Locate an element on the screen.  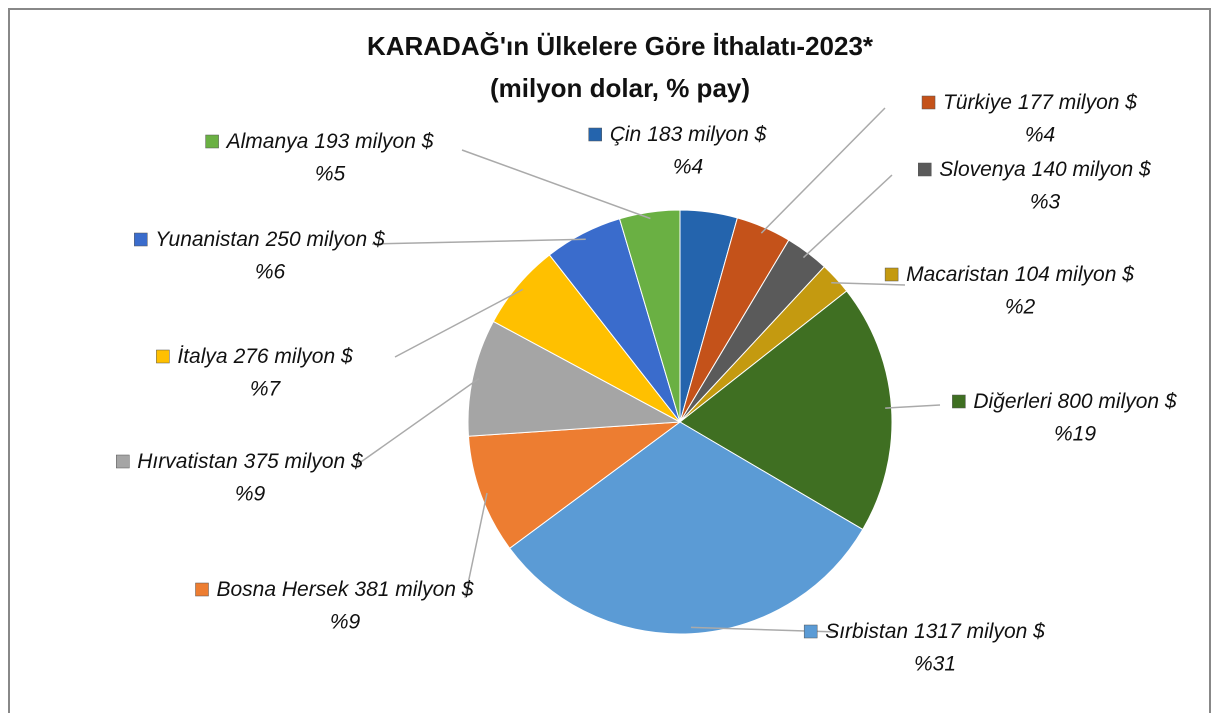
percent-label: %31 is located at coordinates (935, 664).